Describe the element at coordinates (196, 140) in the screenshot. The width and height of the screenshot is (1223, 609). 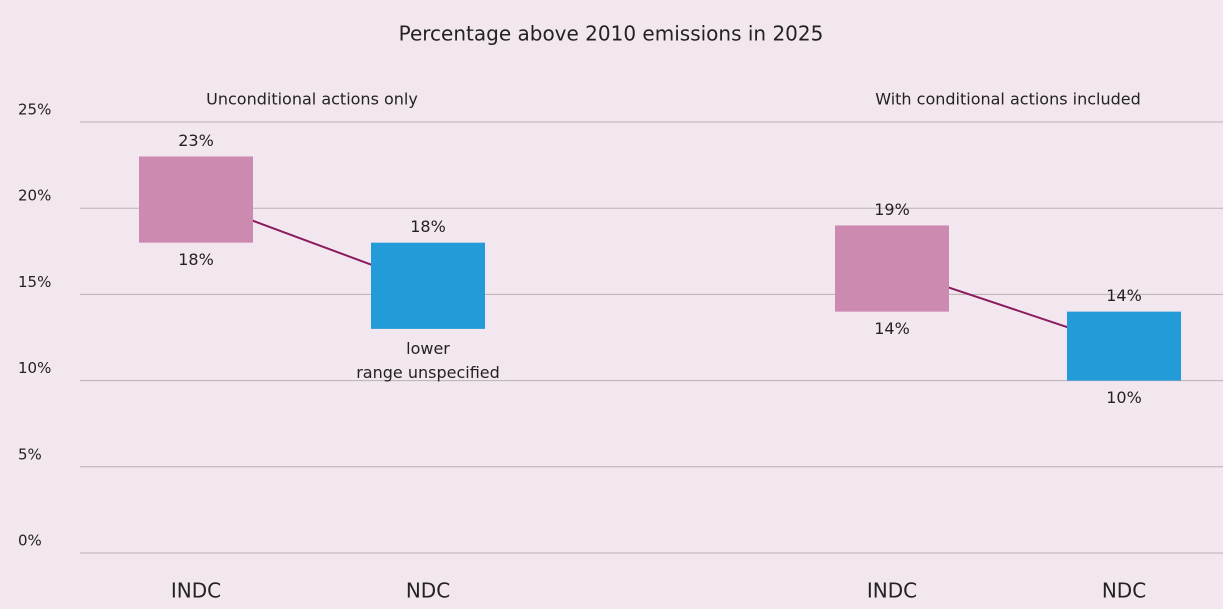
I see `high-label: 23%` at that location.